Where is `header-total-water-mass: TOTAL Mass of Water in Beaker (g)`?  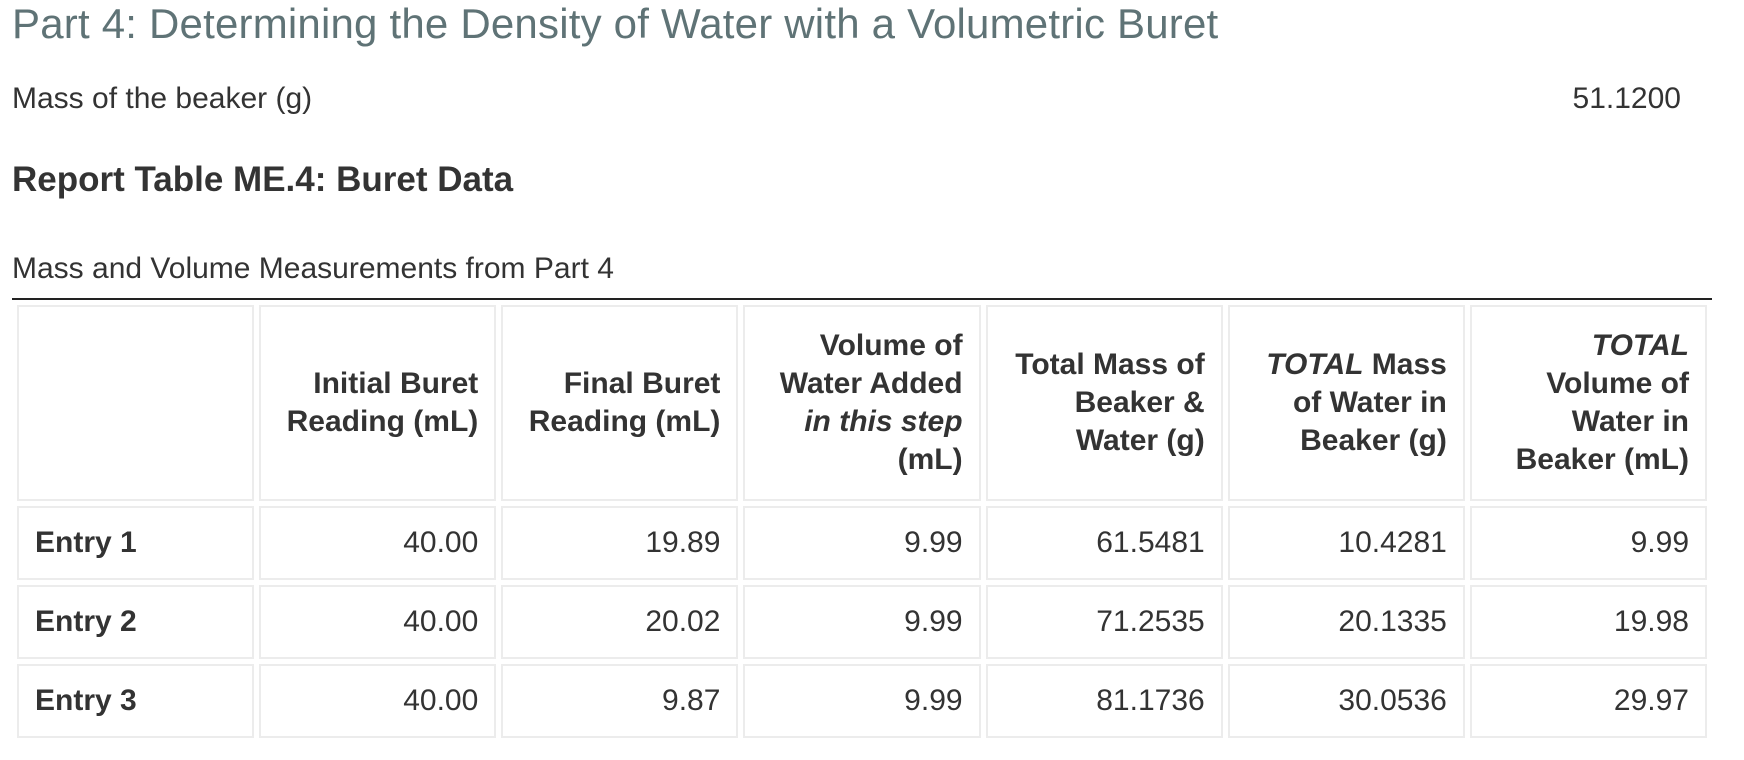 header-total-water-mass: TOTAL Mass of Water in Beaker (g) is located at coordinates (1346, 403).